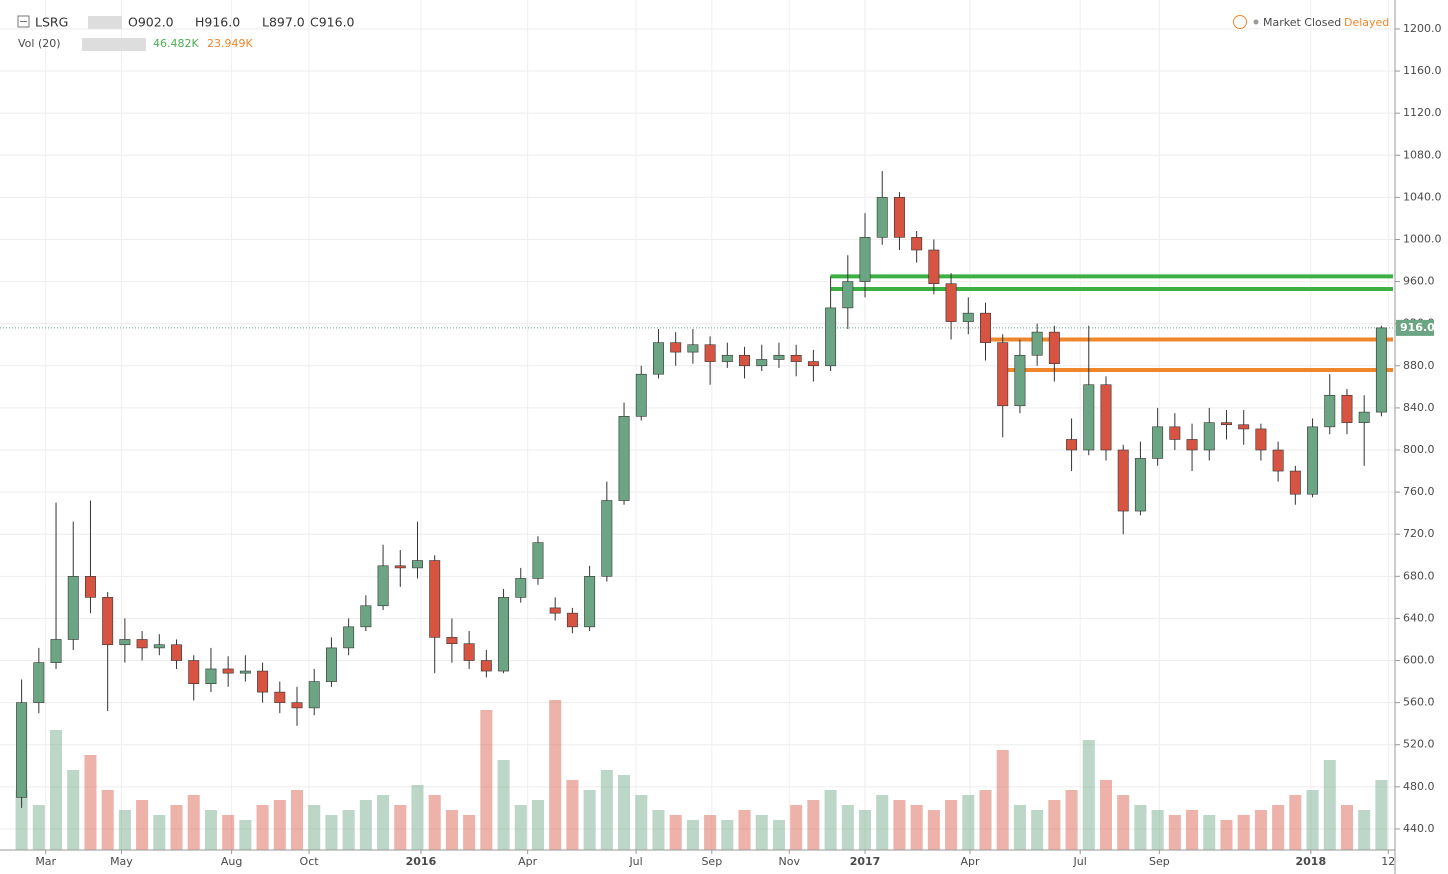  I want to click on status-dot, so click(1256, 22).